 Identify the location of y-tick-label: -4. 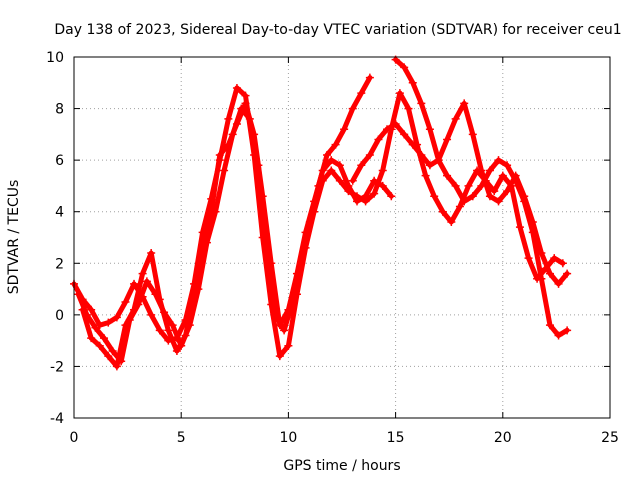
(57, 419).